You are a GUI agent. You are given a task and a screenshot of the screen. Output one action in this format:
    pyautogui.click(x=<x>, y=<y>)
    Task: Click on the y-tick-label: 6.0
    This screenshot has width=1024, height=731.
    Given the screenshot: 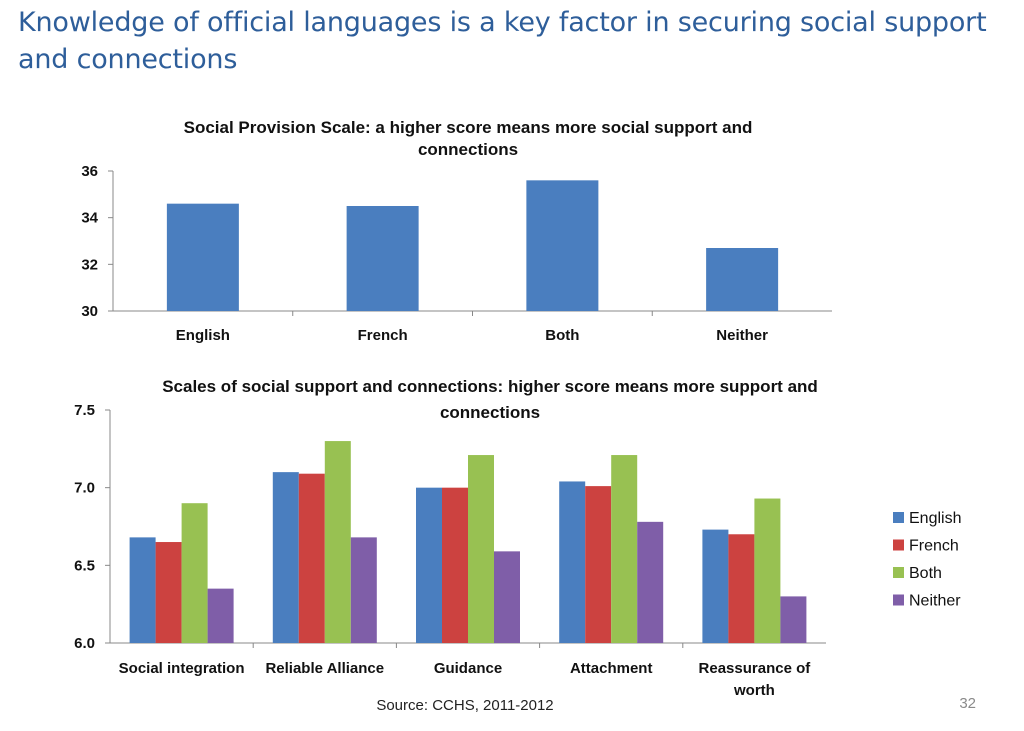 What is the action you would take?
    pyautogui.click(x=84, y=643)
    